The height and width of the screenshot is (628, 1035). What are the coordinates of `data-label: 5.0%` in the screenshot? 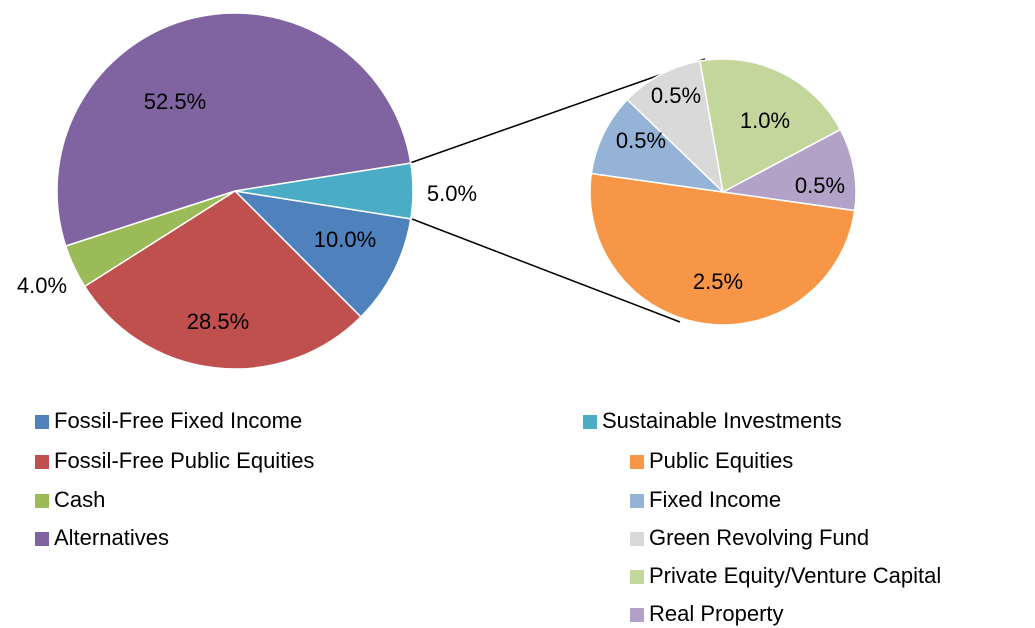 It's located at (452, 193).